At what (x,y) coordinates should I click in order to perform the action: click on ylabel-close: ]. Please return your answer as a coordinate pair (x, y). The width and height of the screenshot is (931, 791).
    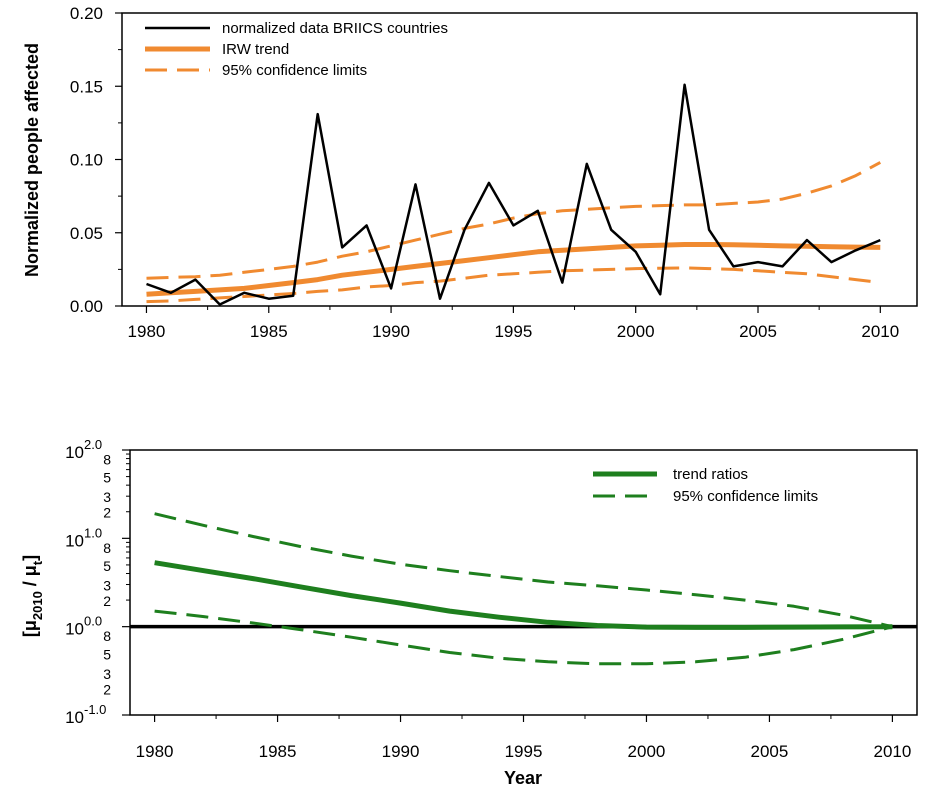
    Looking at the image, I should click on (30, 558).